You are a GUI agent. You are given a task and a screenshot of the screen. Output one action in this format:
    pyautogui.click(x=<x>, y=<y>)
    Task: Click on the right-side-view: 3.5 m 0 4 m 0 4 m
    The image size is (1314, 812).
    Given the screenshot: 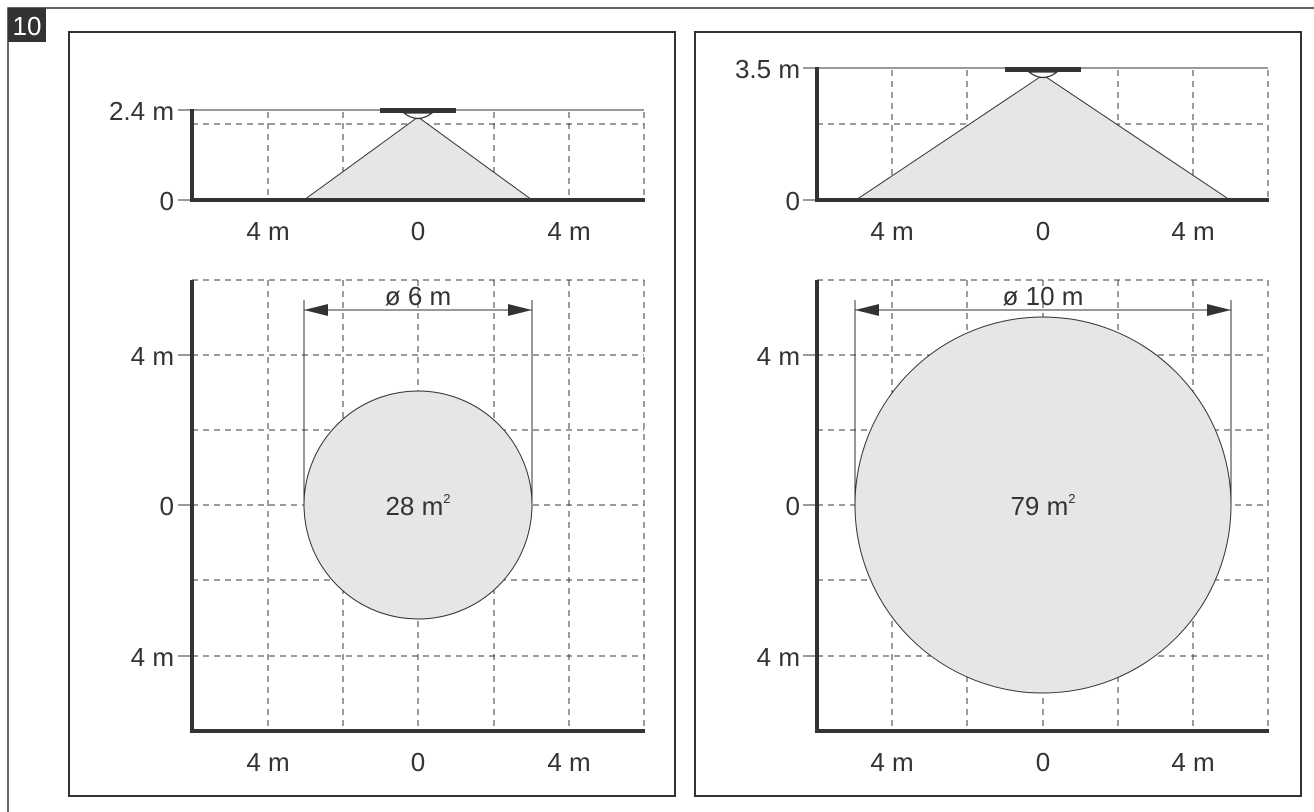 What is the action you would take?
    pyautogui.click(x=1002, y=150)
    